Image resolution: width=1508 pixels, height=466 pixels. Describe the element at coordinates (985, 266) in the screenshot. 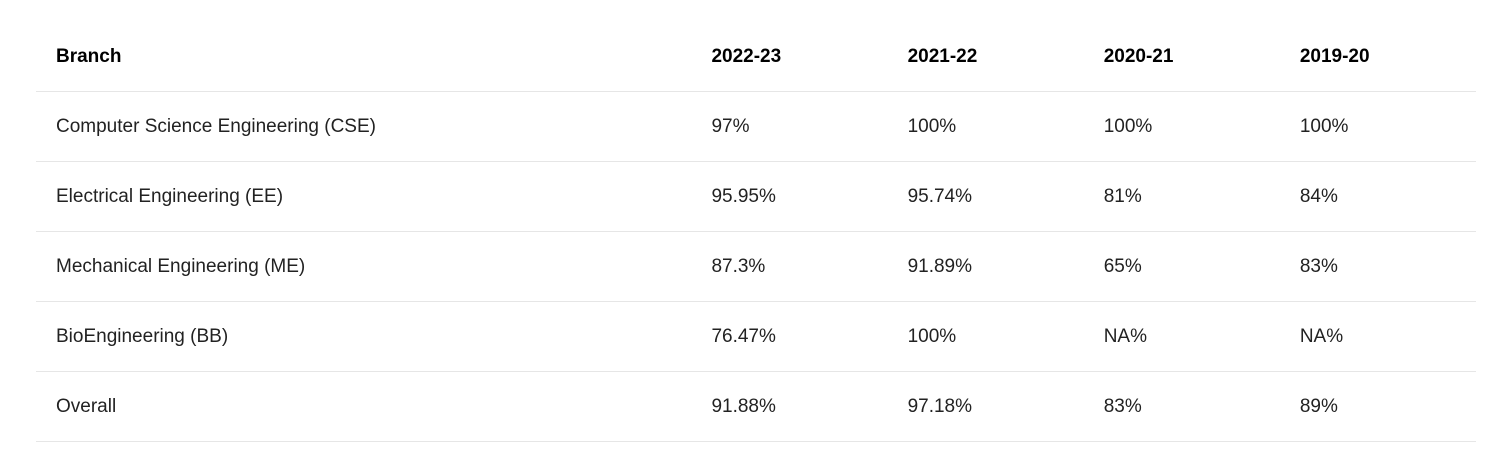

I see `value-cell: 91.89%` at that location.